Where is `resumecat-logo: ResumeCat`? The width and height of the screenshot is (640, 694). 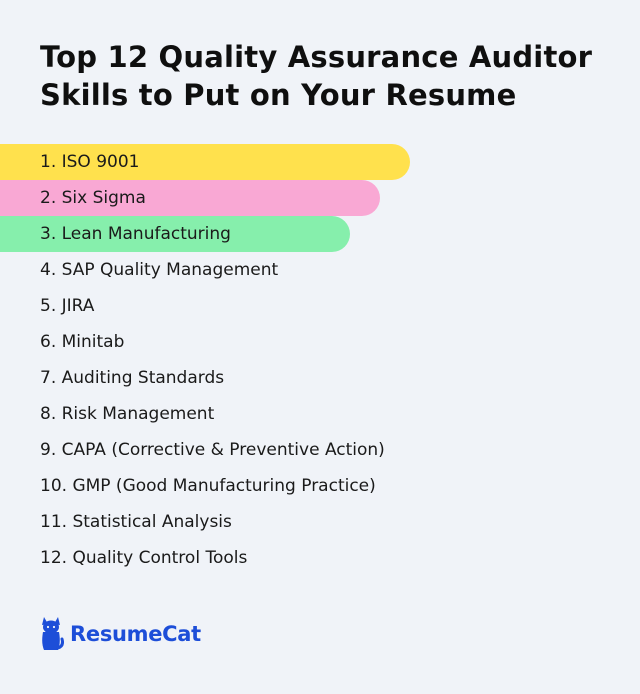 resumecat-logo: ResumeCat is located at coordinates (119, 634).